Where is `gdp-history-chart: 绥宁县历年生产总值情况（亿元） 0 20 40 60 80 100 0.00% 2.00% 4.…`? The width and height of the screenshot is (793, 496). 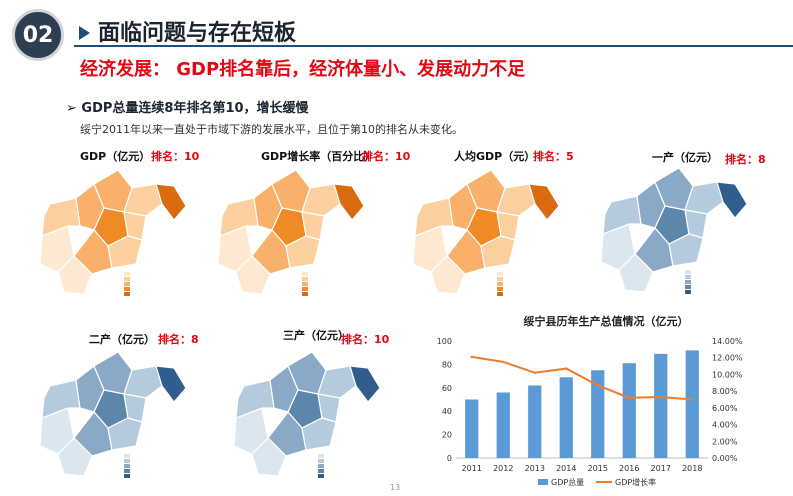
gdp-history-chart: 绥宁县历年生产总值情况（亿元） 0 20 40 60 80 100 0.00% 2.00% 4.… is located at coordinates (590, 400).